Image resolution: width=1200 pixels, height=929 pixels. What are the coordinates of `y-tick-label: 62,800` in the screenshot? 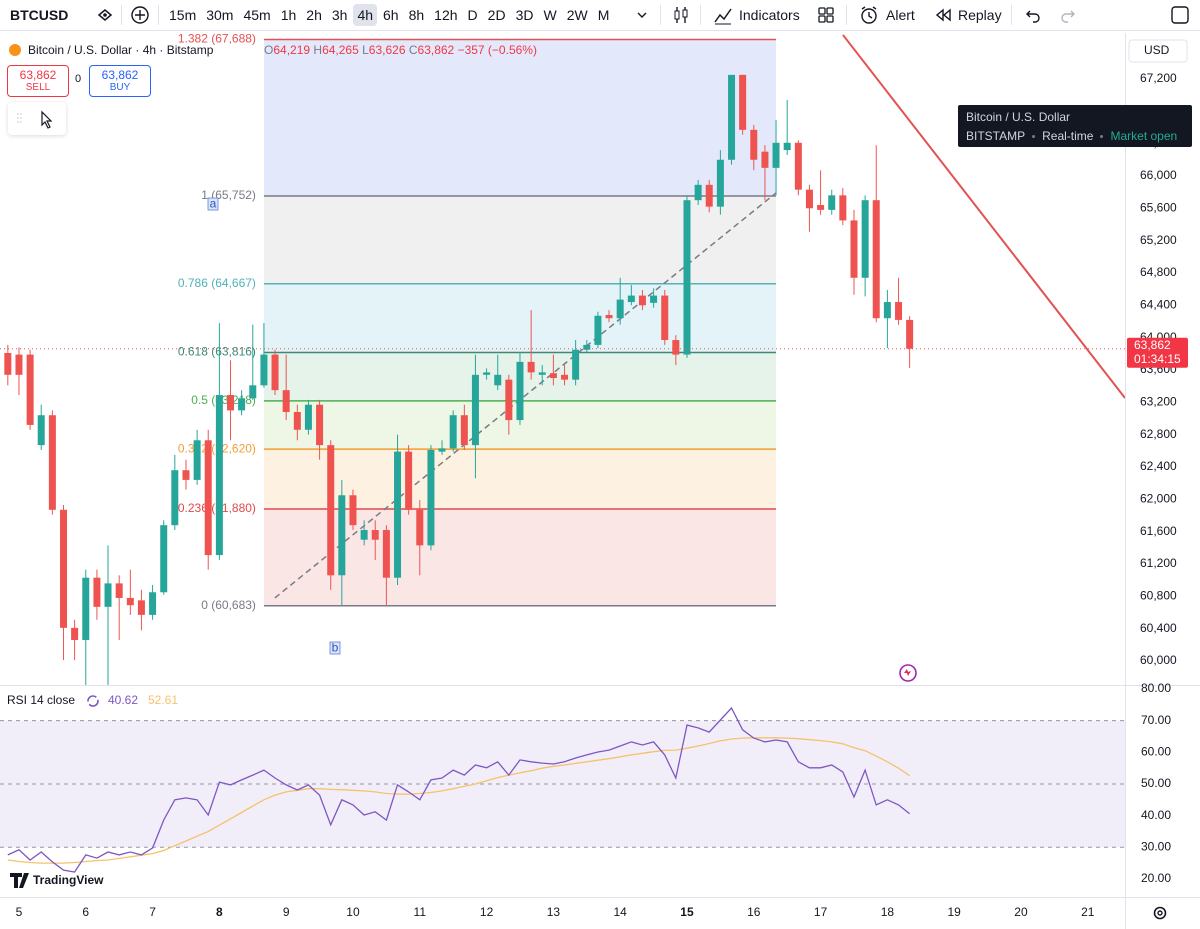 It's located at (1158, 434).